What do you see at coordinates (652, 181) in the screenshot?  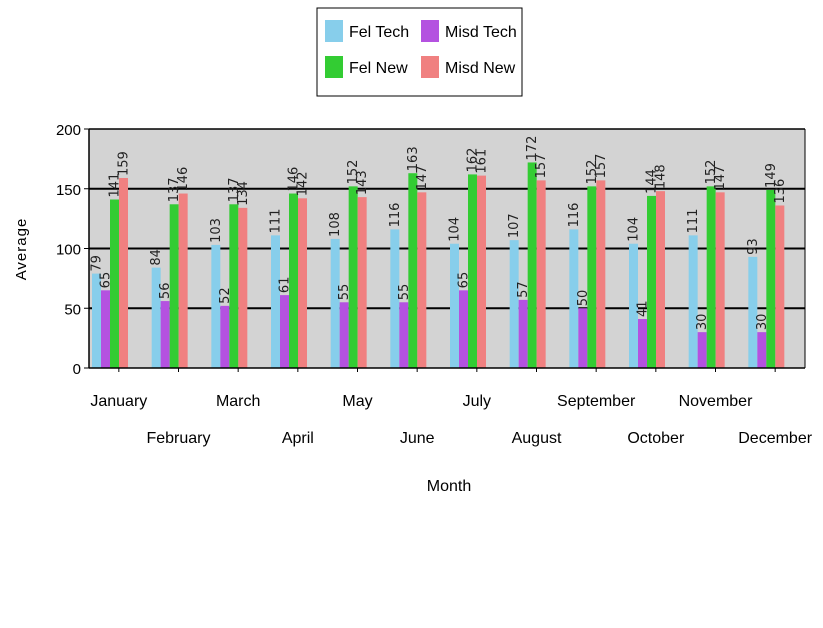 I see `bar-value-label: 144` at bounding box center [652, 181].